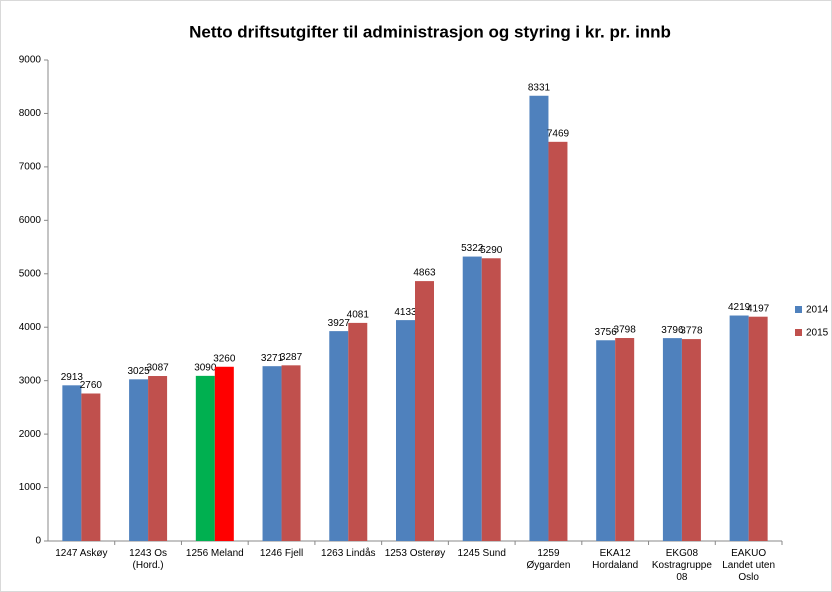  I want to click on data-label: 5322, so click(472, 248).